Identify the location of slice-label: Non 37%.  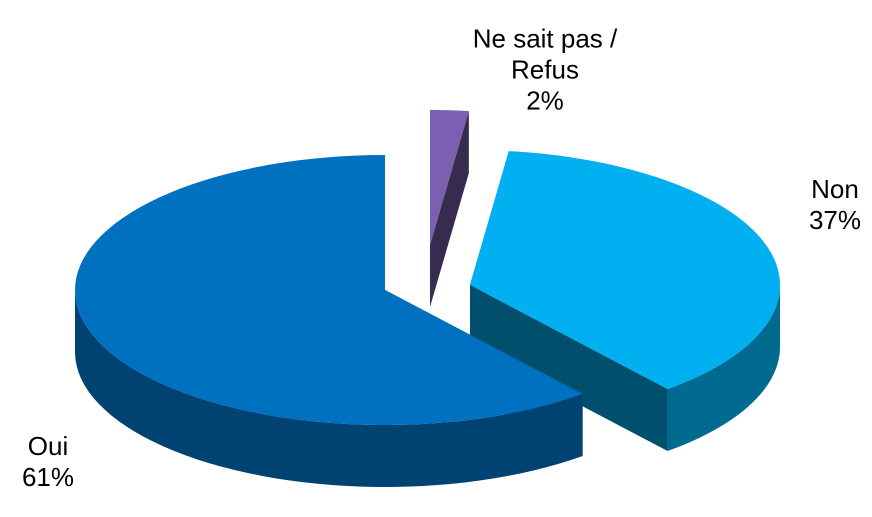
(831, 205).